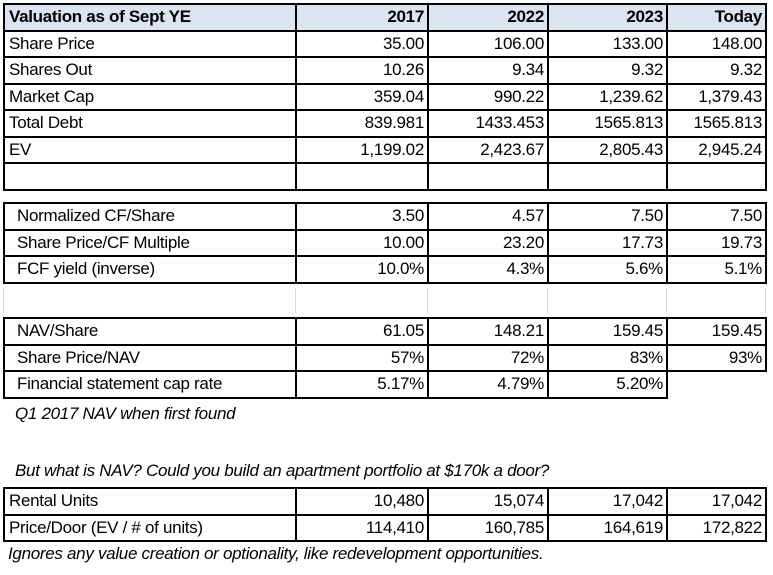  What do you see at coordinates (362, 501) in the screenshot?
I see `value-cell: 10,480` at bounding box center [362, 501].